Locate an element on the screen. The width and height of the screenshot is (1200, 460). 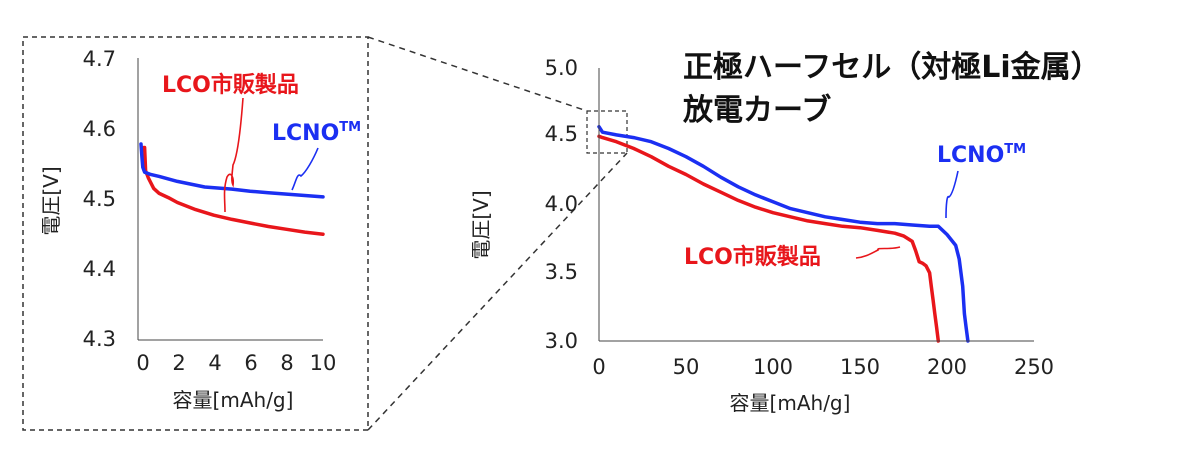
inset-series-line-lco is located at coordinates (233, 190).